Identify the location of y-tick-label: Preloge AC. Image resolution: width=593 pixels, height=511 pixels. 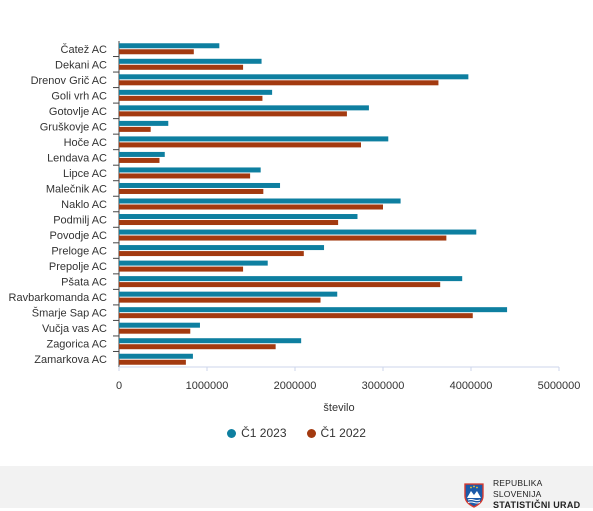
(79, 252).